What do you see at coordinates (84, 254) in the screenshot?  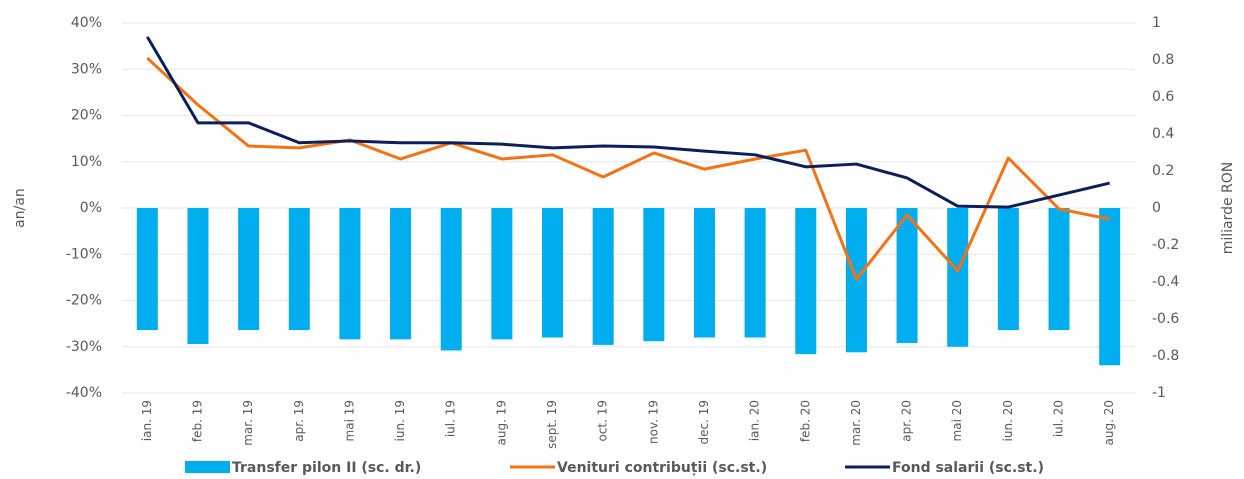 I see `y-tick-label: -10%` at bounding box center [84, 254].